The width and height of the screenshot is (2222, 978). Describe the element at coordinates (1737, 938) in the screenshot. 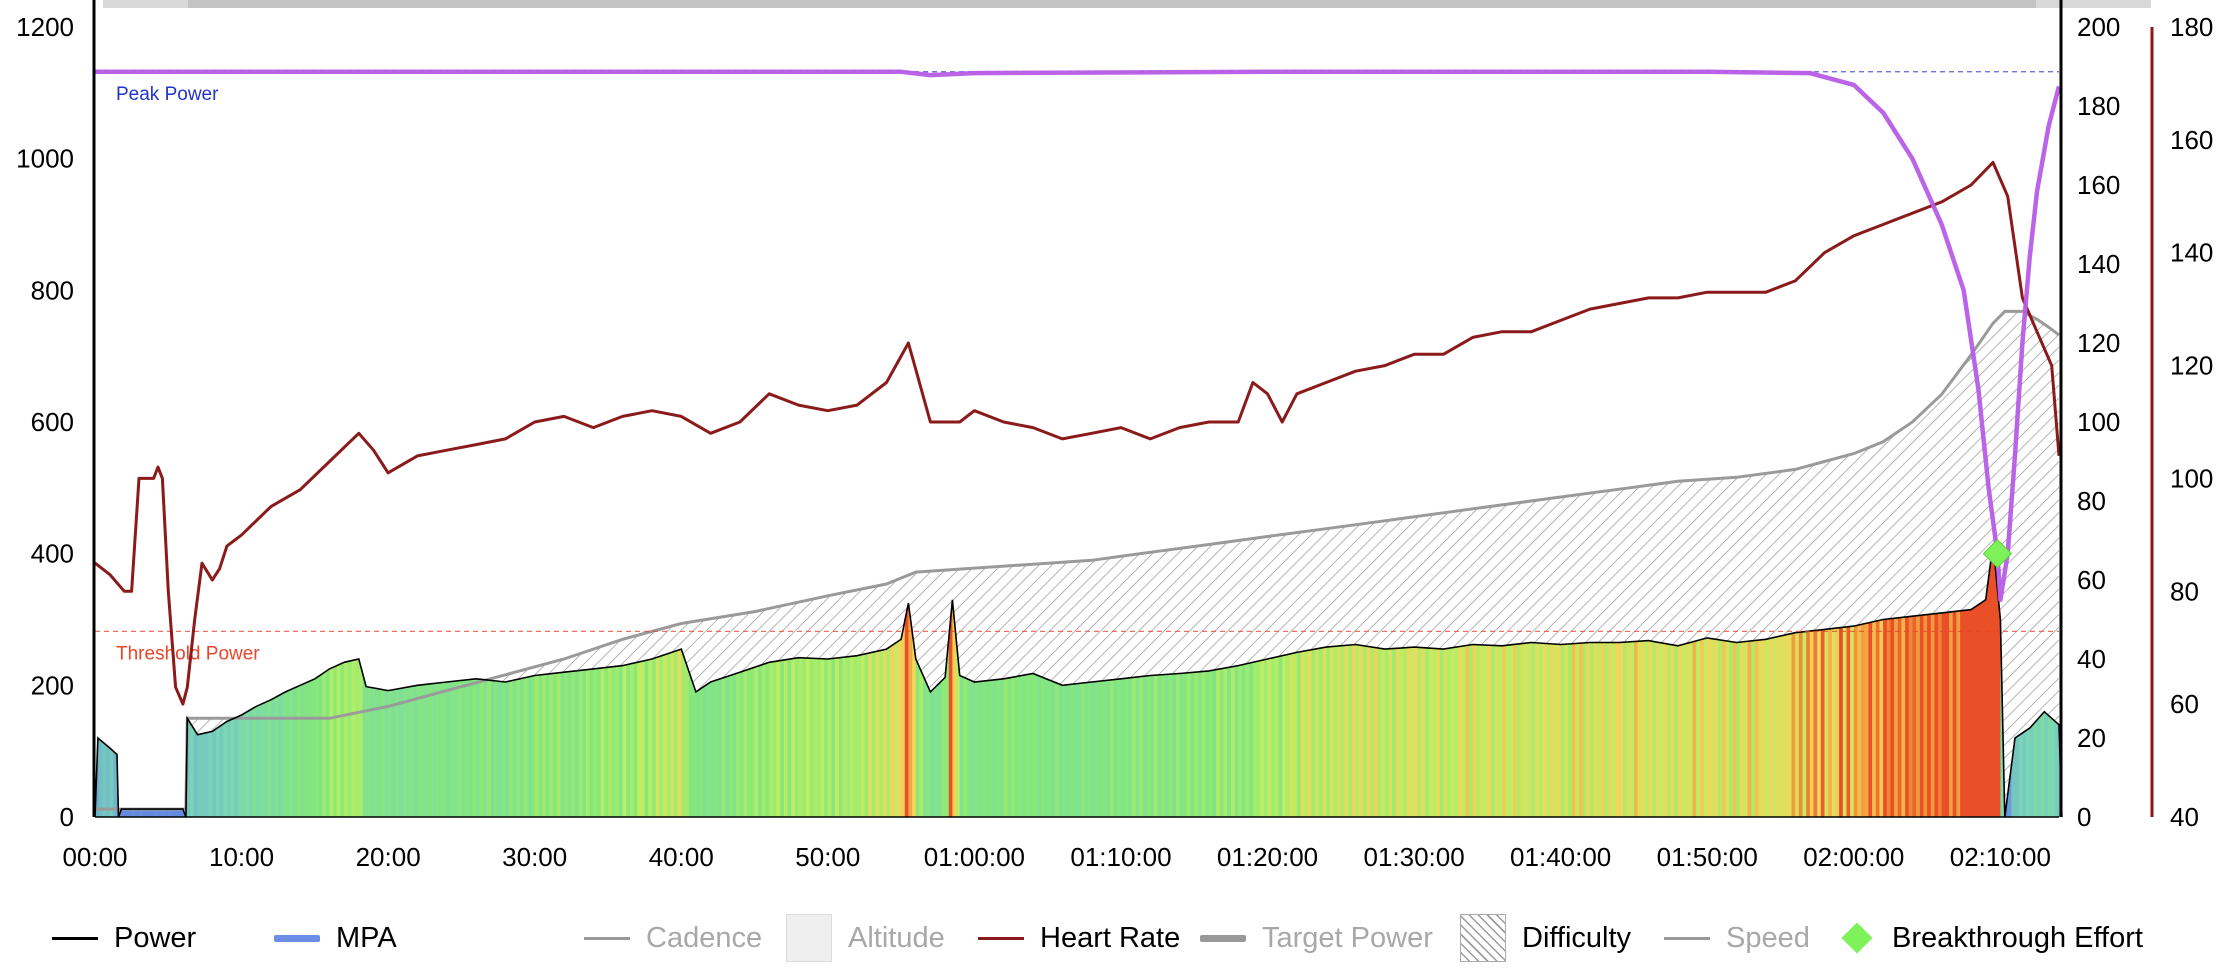

I see `legend-speed: Speed` at that location.